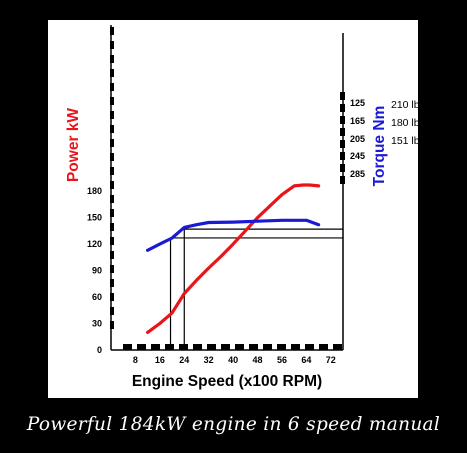 The width and height of the screenshot is (467, 453). I want to click on left-tick-label: 30, so click(97, 324).